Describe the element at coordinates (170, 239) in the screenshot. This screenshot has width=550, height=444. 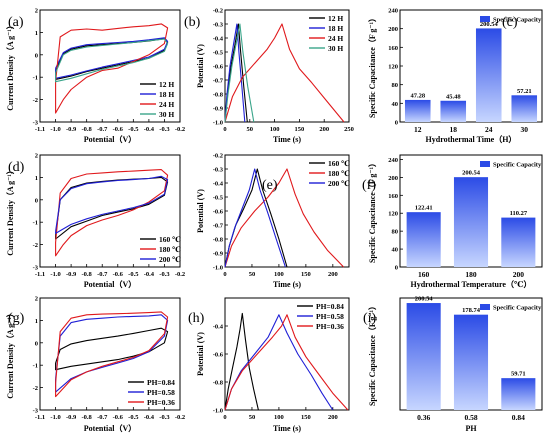
I see `legend-entry: 160 ℃` at that location.